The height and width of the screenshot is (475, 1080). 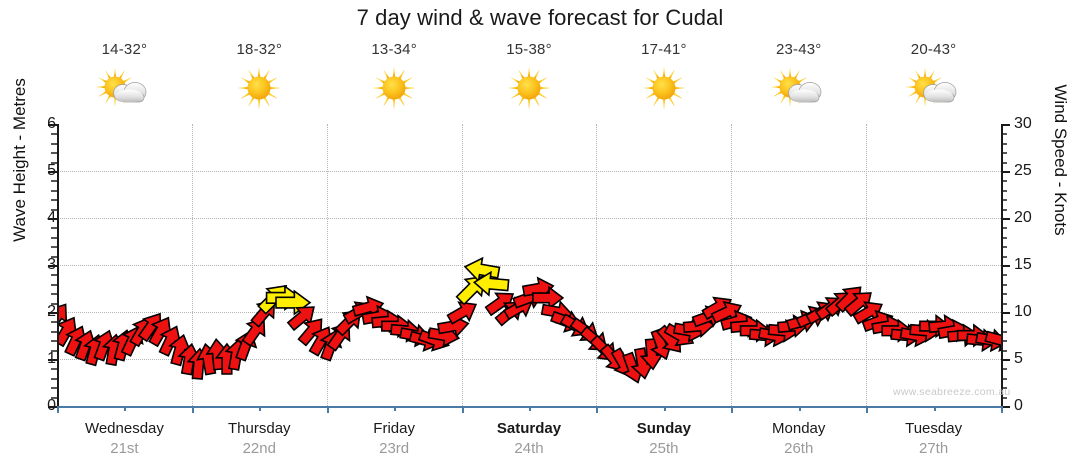 What do you see at coordinates (259, 438) in the screenshot?
I see `day-footer-thursday: Thursday 22nd` at bounding box center [259, 438].